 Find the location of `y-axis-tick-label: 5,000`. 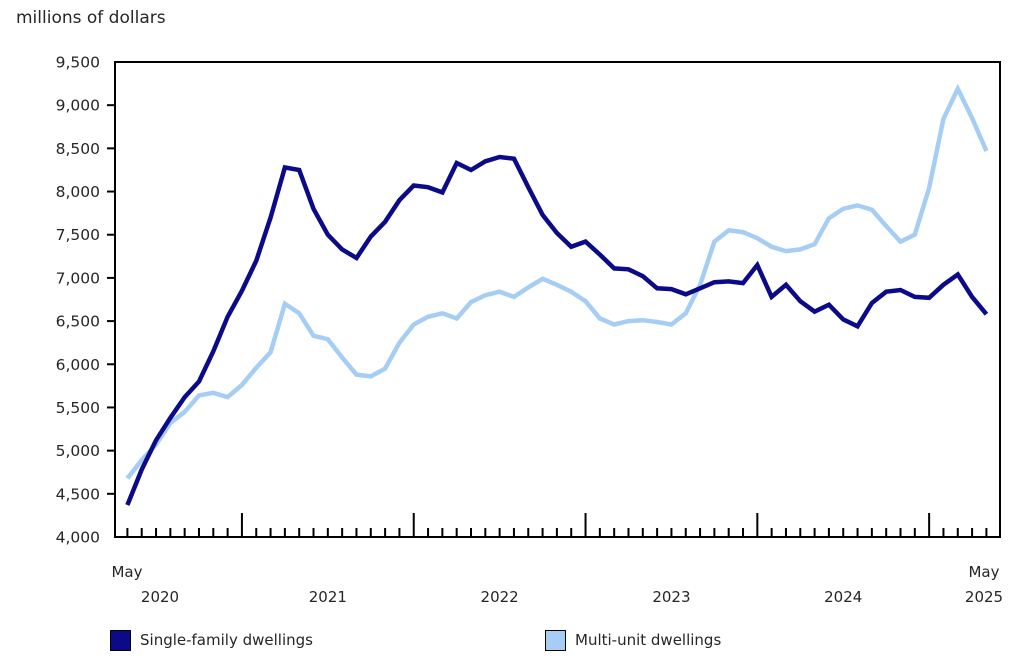

y-axis-tick-label: 5,000 is located at coordinates (78, 451).